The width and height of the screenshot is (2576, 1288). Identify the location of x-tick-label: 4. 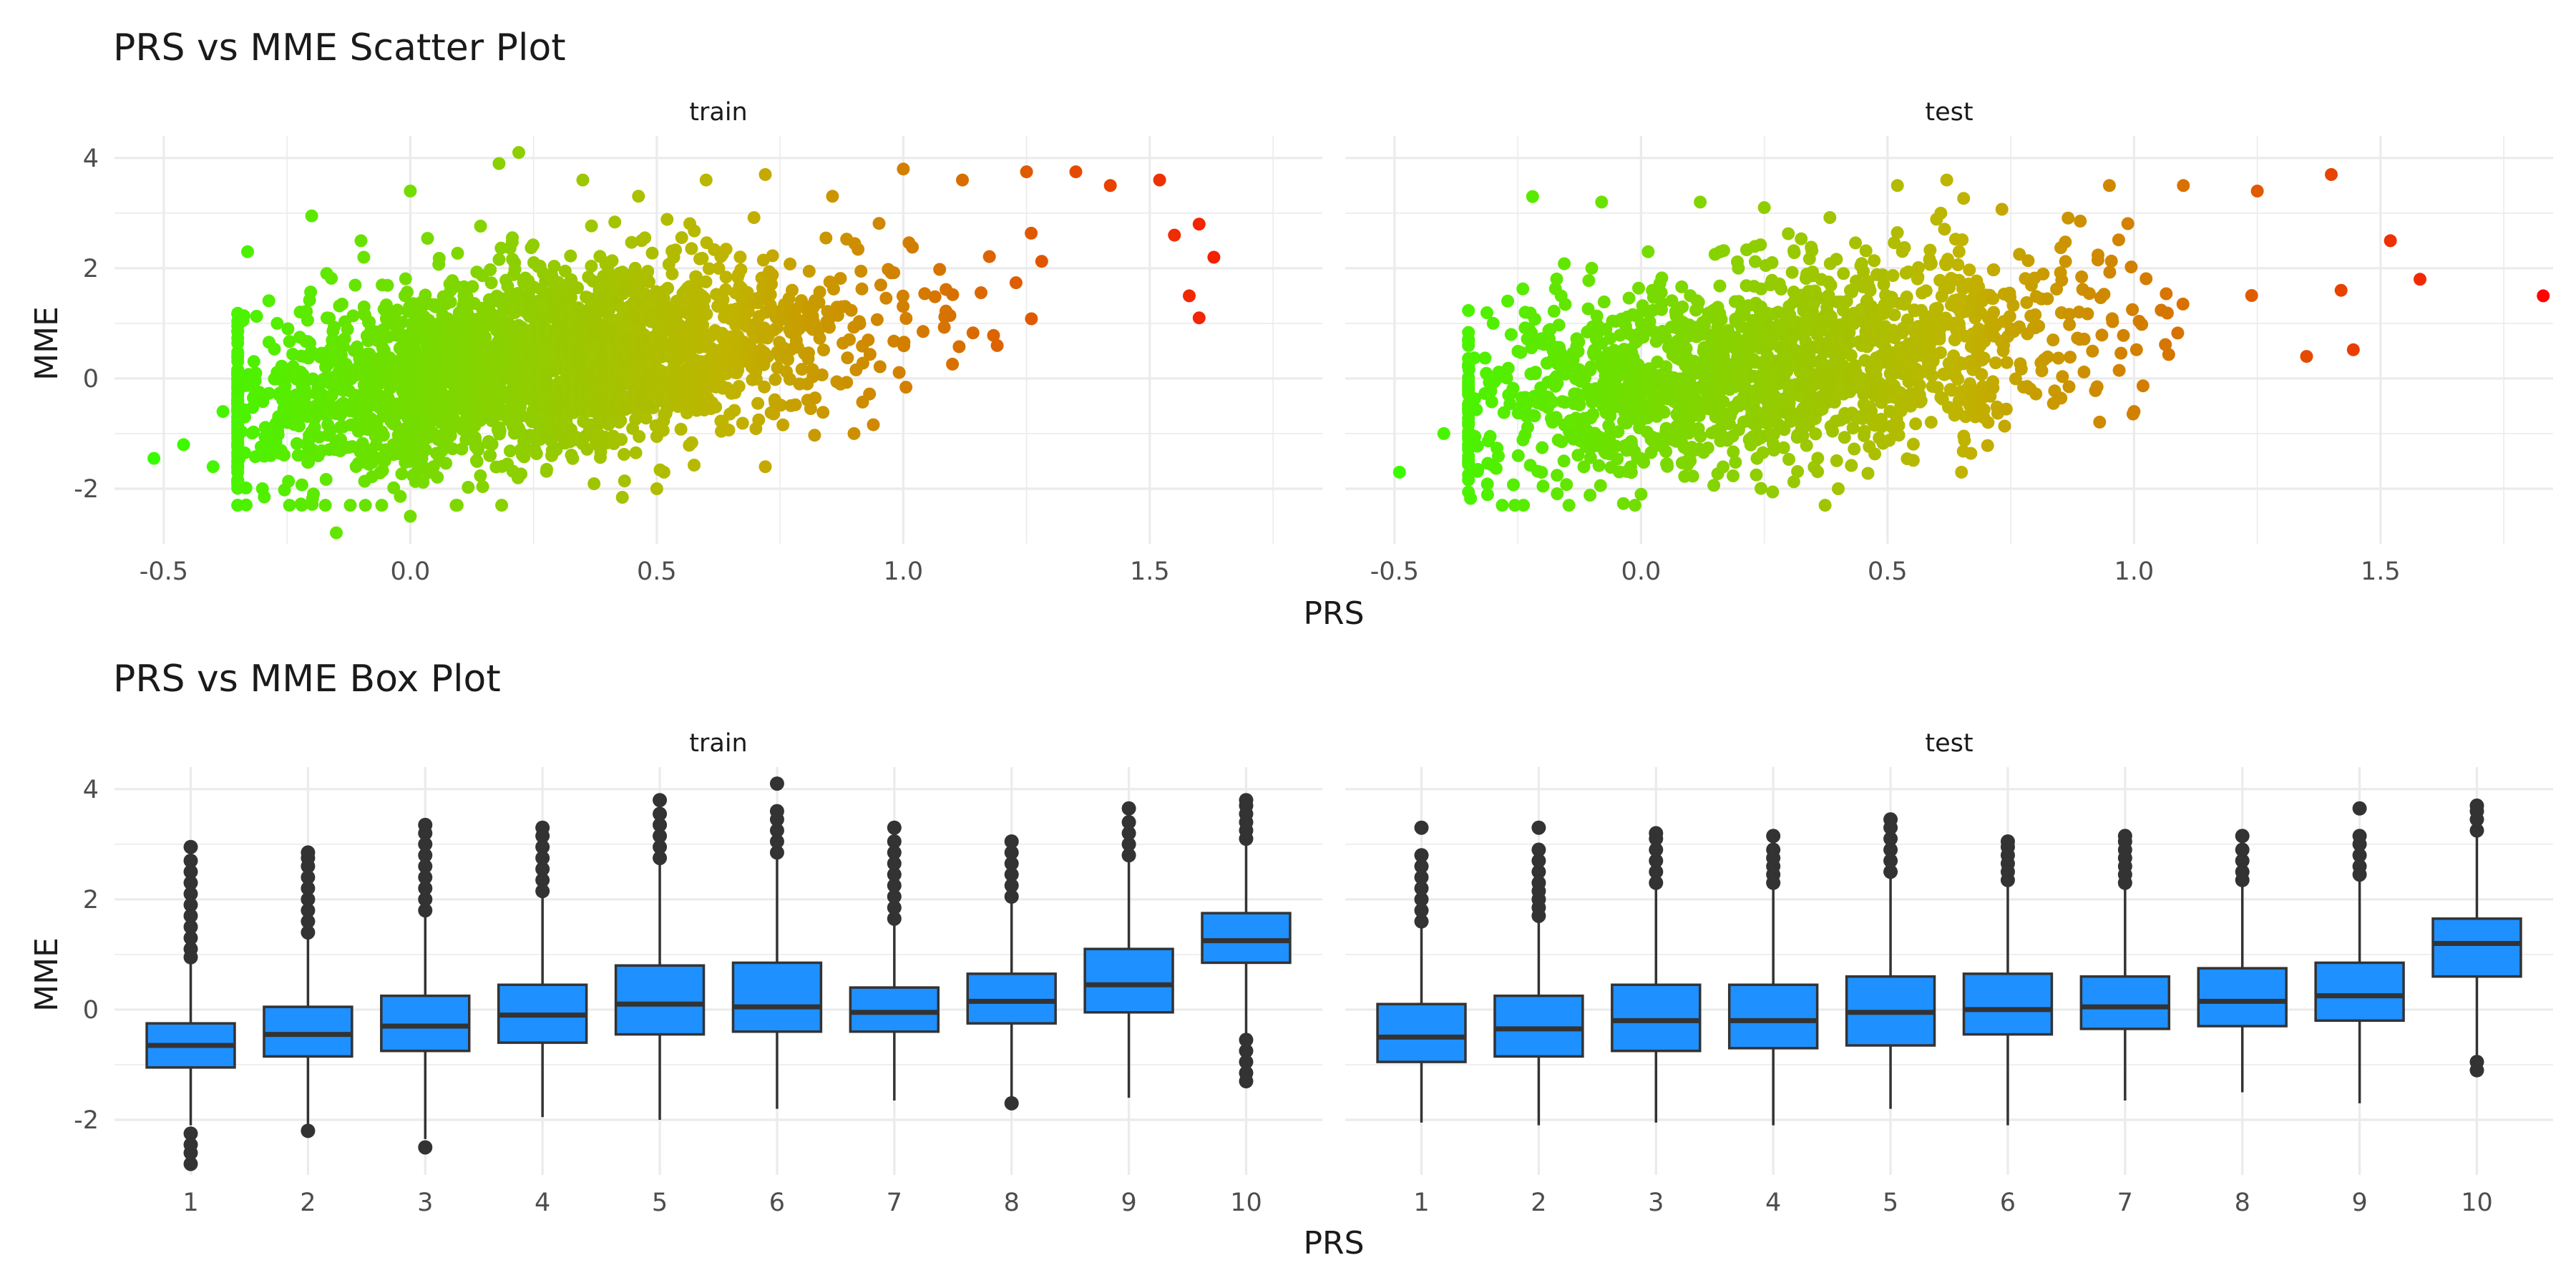
(542, 1203).